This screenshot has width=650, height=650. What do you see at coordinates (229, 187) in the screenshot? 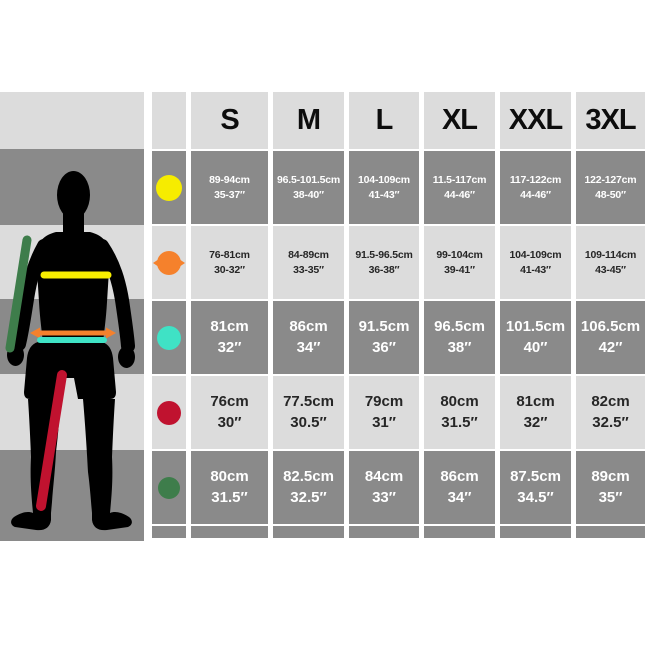
I see `chest-s: 89-94cm 35-37″` at bounding box center [229, 187].